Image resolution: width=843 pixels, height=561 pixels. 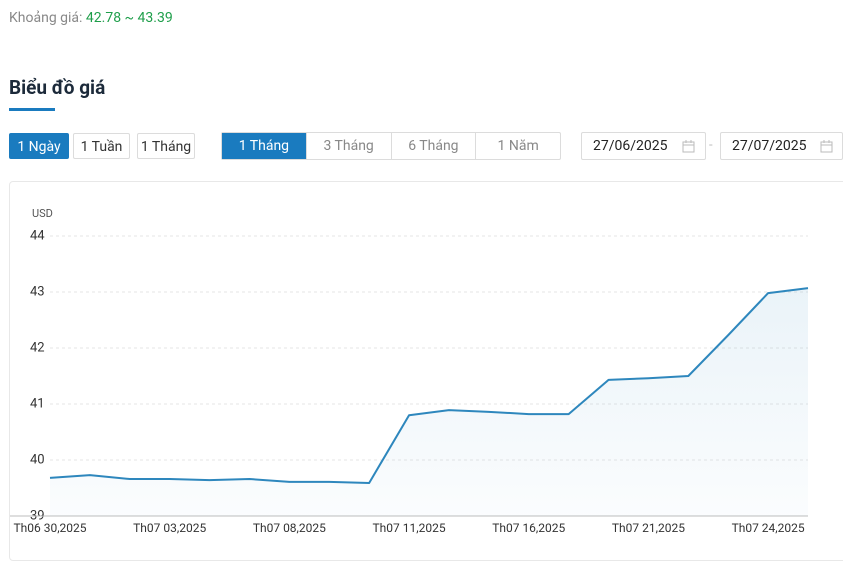 I want to click on period-group: 1 Tháng 3 Tháng 6 Tháng 1 Năm, so click(x=391, y=146).